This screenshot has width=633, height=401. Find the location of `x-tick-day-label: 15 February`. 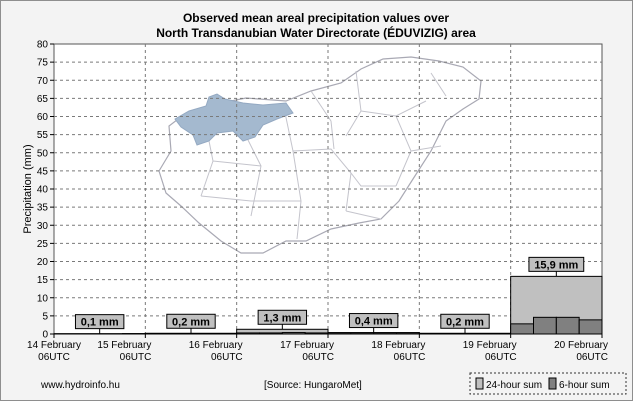

x-tick-day-label: 15 February is located at coordinates (124, 345).